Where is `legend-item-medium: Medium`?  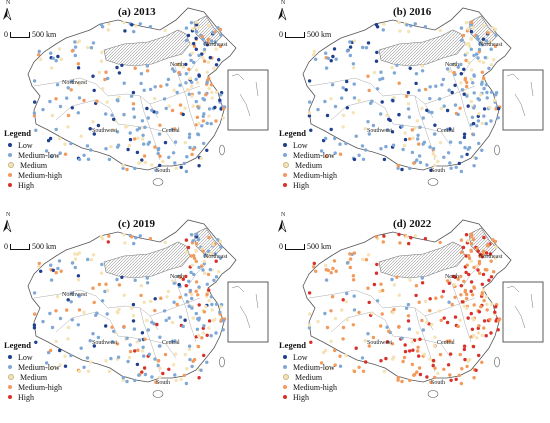 legend-item-medium: Medium is located at coordinates (308, 377).